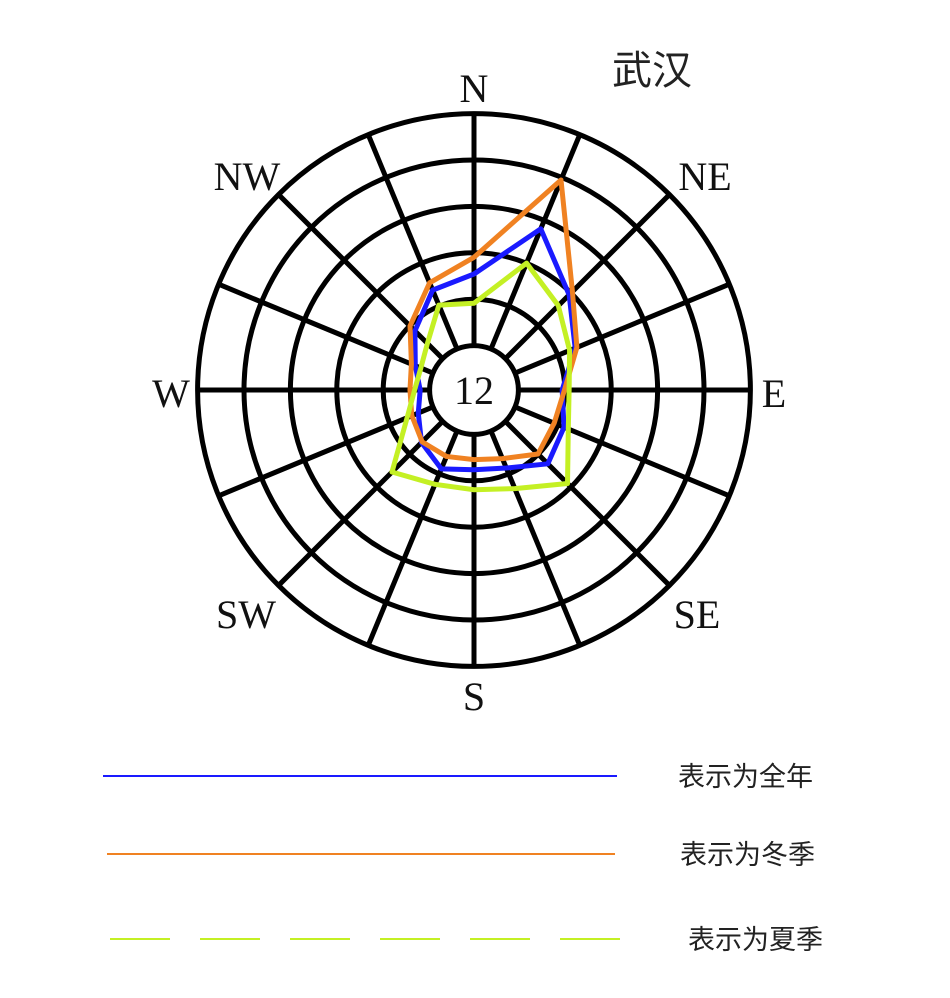 Image resolution: width=950 pixels, height=998 pixels. What do you see at coordinates (622, 328) in the screenshot?
I see `spoke-ene` at bounding box center [622, 328].